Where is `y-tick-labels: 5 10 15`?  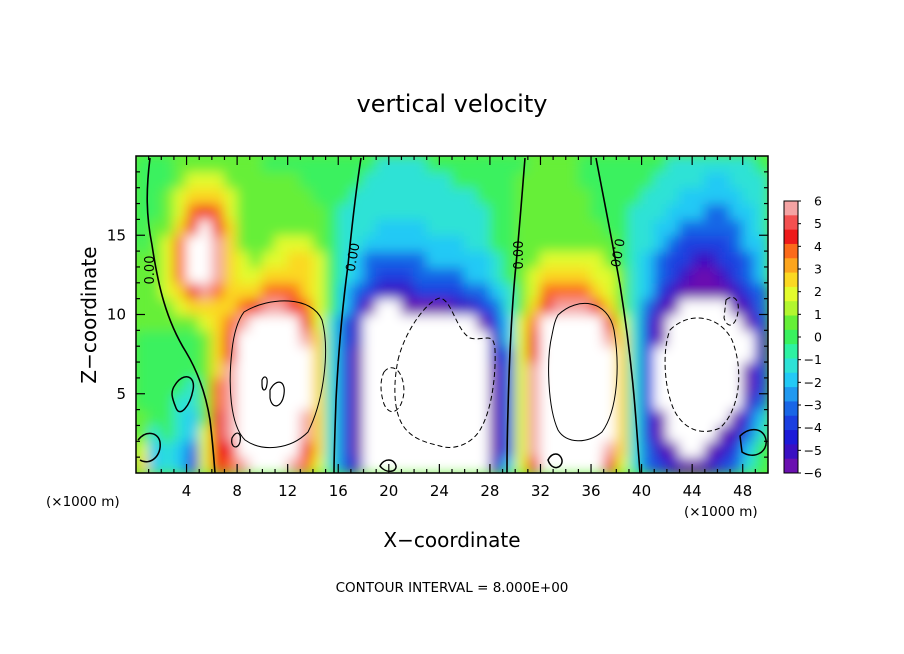 y-tick-labels: 5 10 15 is located at coordinates (116, 314).